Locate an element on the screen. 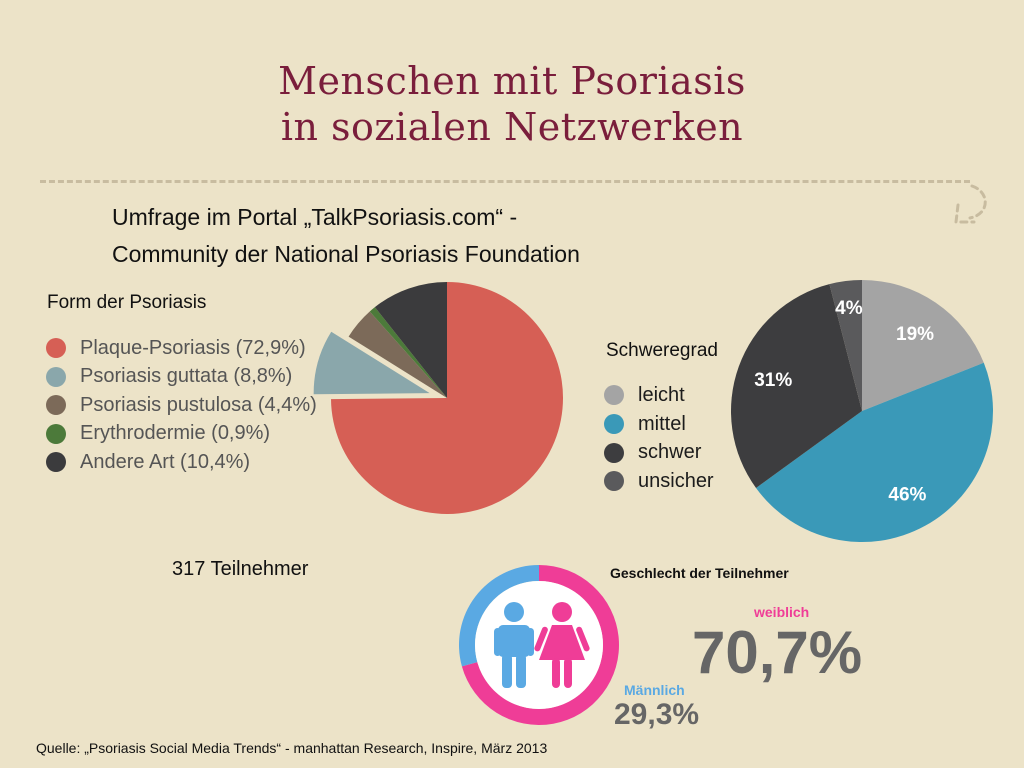  legend-label: Andere Art (10,4%) is located at coordinates (165, 461).